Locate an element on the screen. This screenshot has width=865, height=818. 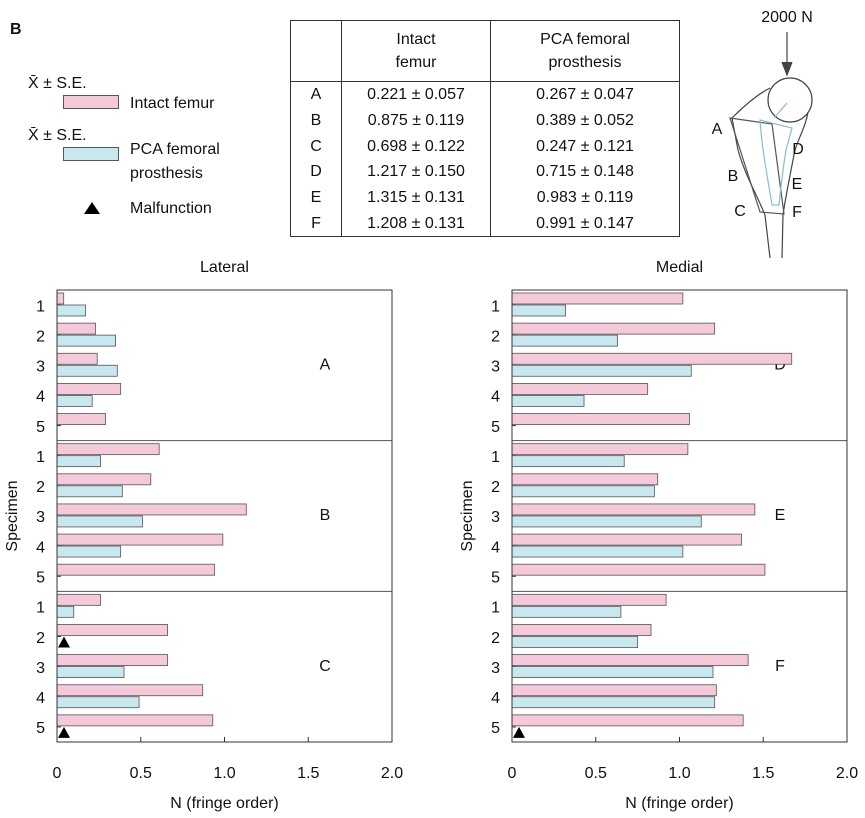
table-row: E 1.315 ± 0.131 0.983 ± 0.119 is located at coordinates (485, 197).